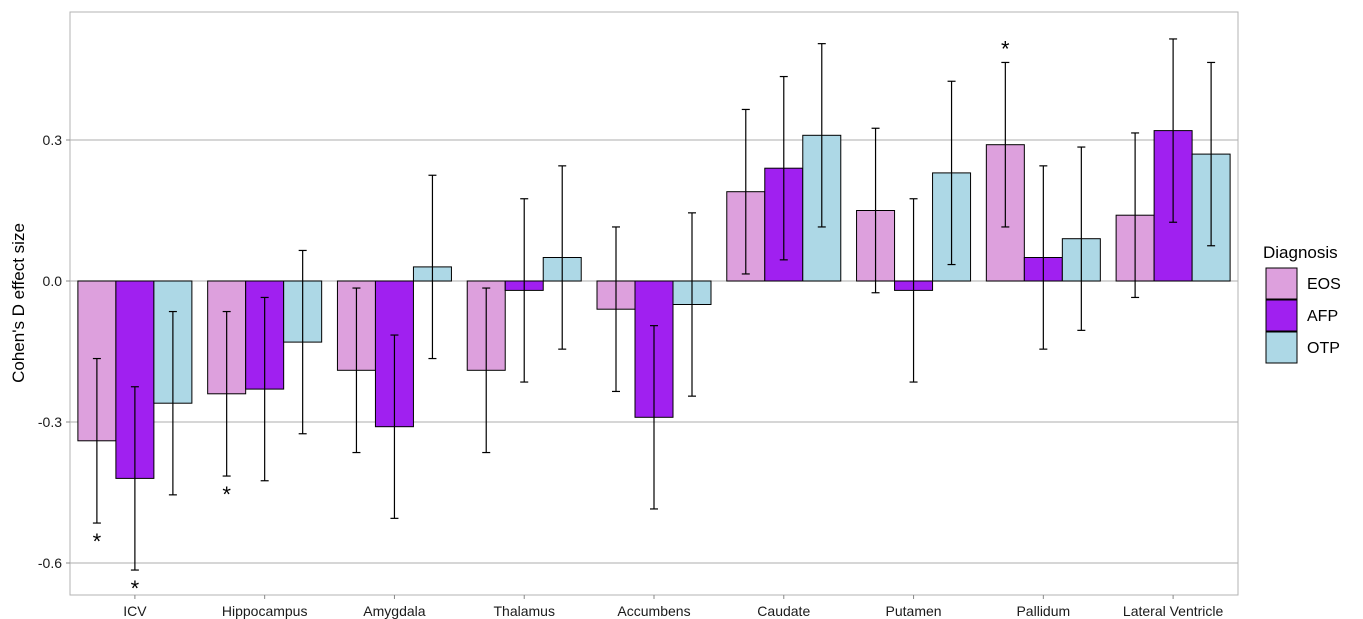 The width and height of the screenshot is (1363, 619). I want to click on x-tick-label: Thalamus, so click(523, 611).